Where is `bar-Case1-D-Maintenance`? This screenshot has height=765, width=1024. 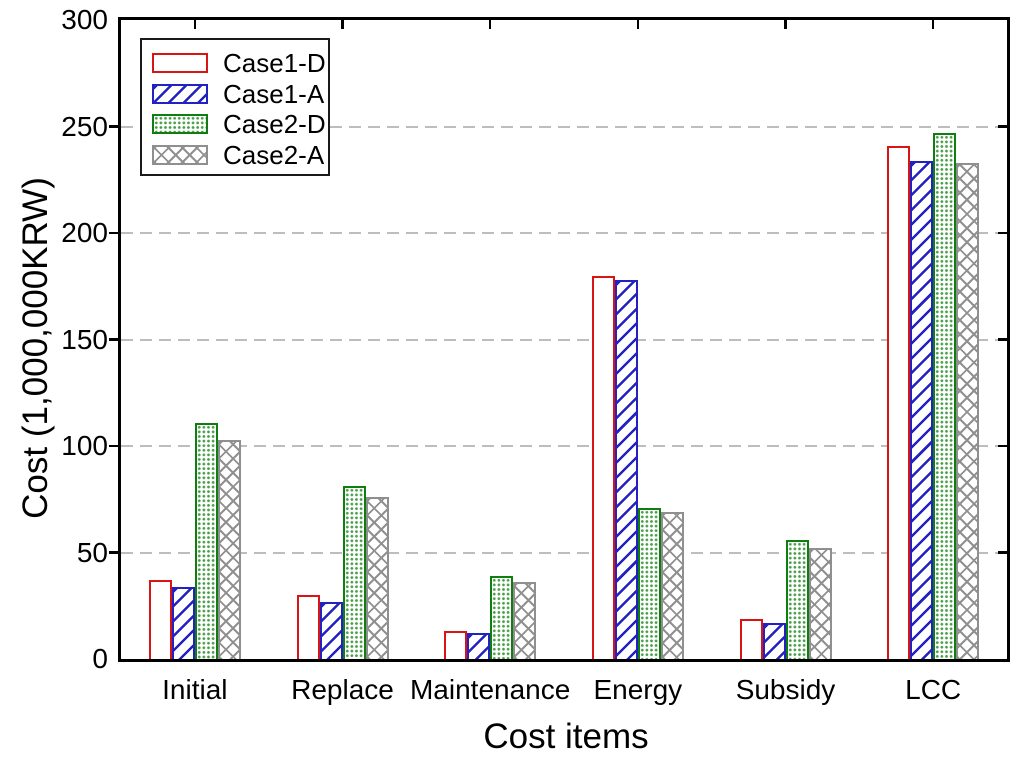
bar-Case1-D-Maintenance is located at coordinates (456, 645).